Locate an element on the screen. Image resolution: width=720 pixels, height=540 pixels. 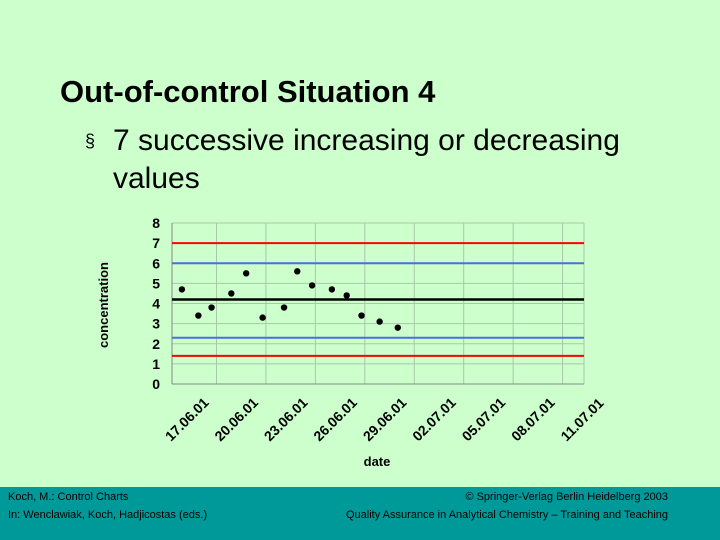
y-tick-label: 8 is located at coordinates (156, 223).